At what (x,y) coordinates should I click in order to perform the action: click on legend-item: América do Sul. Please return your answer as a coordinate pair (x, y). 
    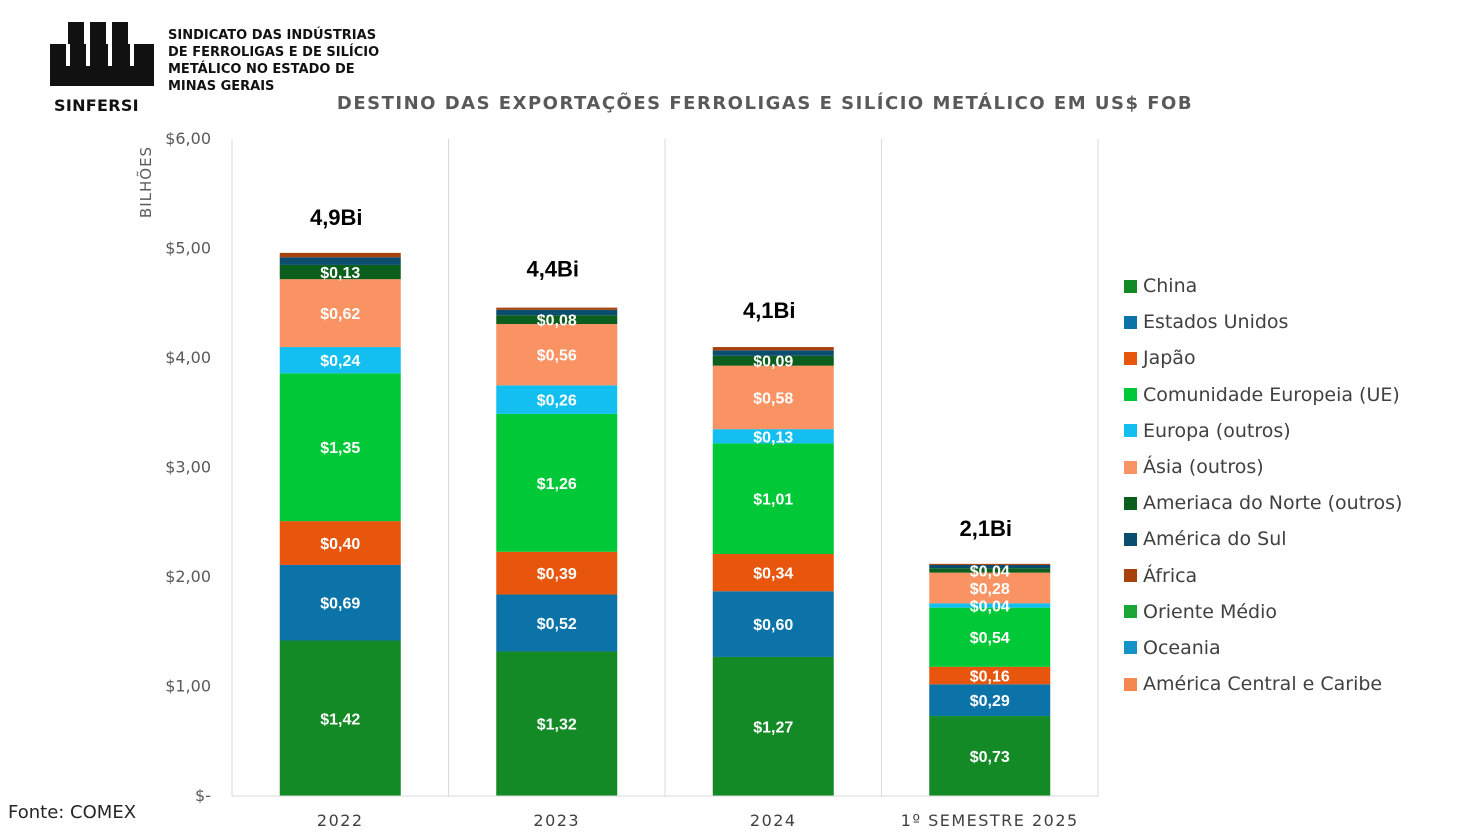
    Looking at the image, I should click on (1263, 539).